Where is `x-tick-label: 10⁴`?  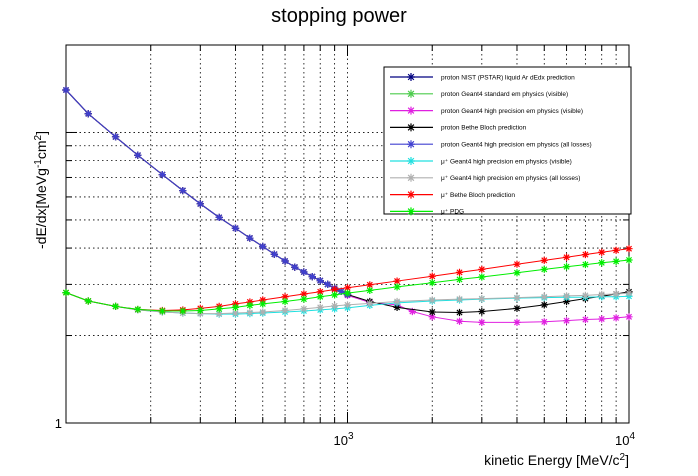 x-tick-label: 10⁴ is located at coordinates (625, 439).